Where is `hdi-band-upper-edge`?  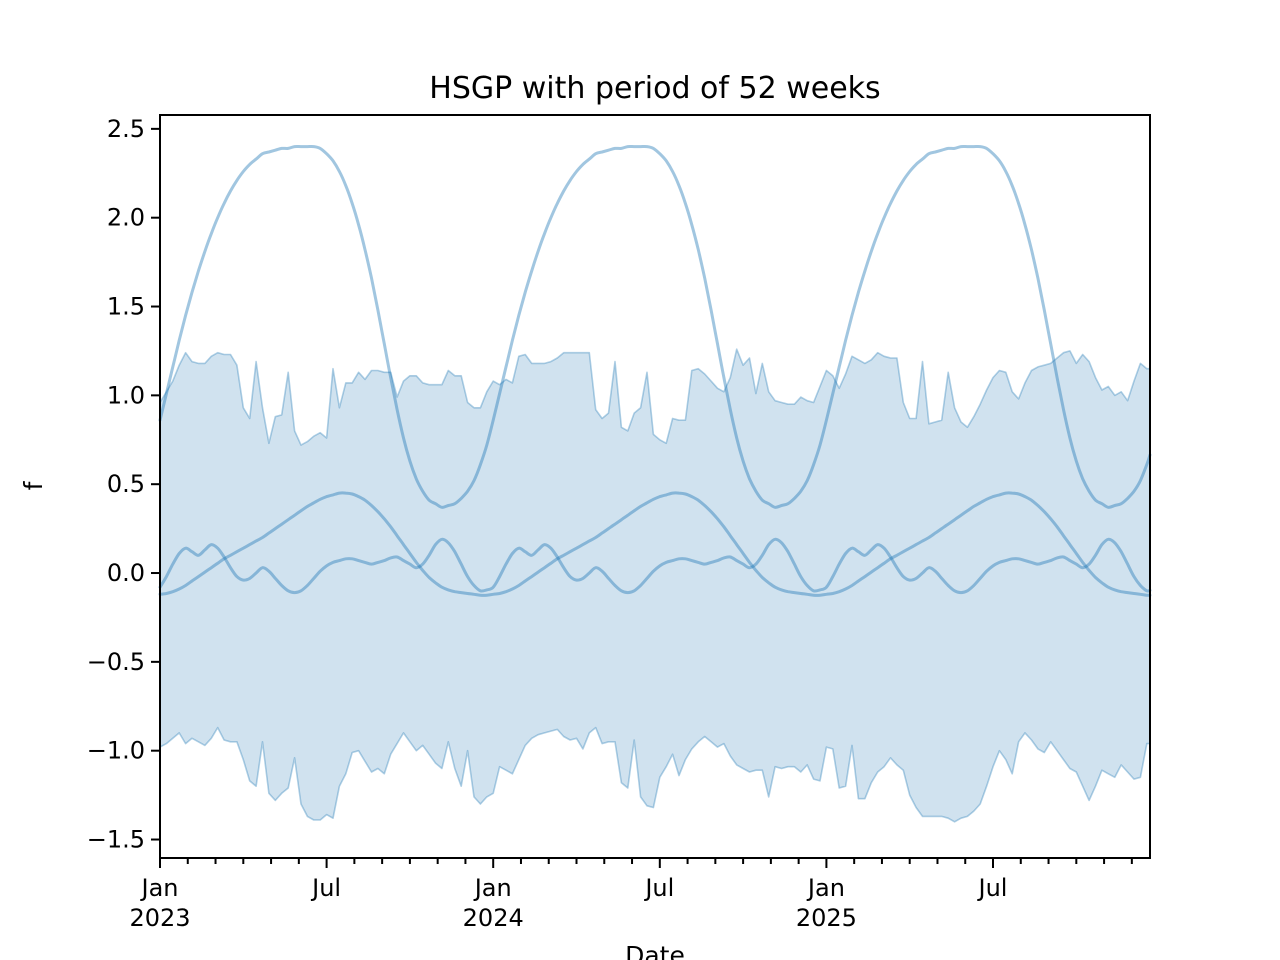
hdi-band-upper-edge is located at coordinates (654, 397).